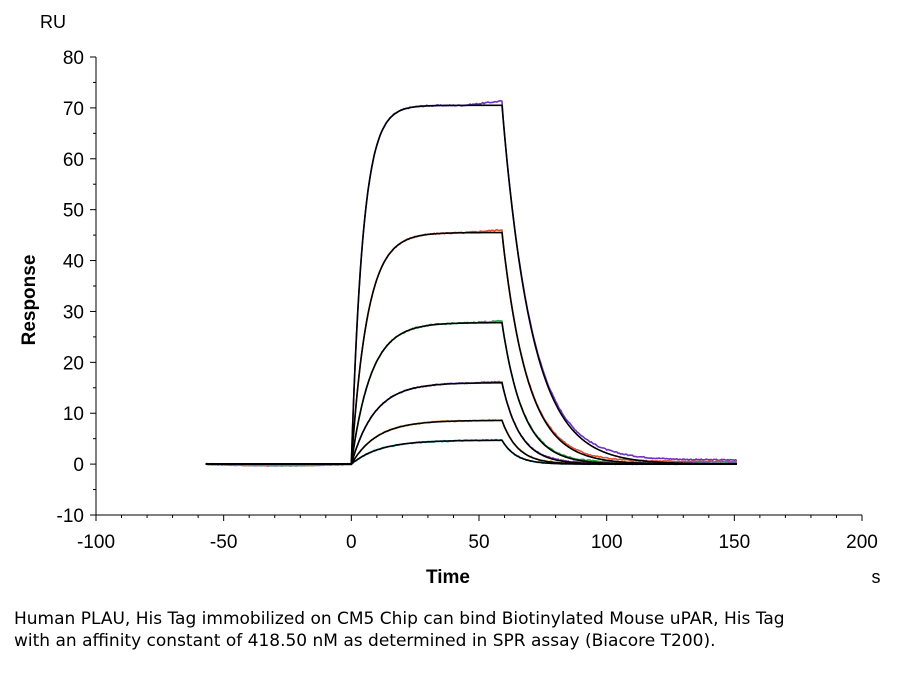 This screenshot has height=686, width=900. I want to click on y-tick-label: -10, so click(70, 516).